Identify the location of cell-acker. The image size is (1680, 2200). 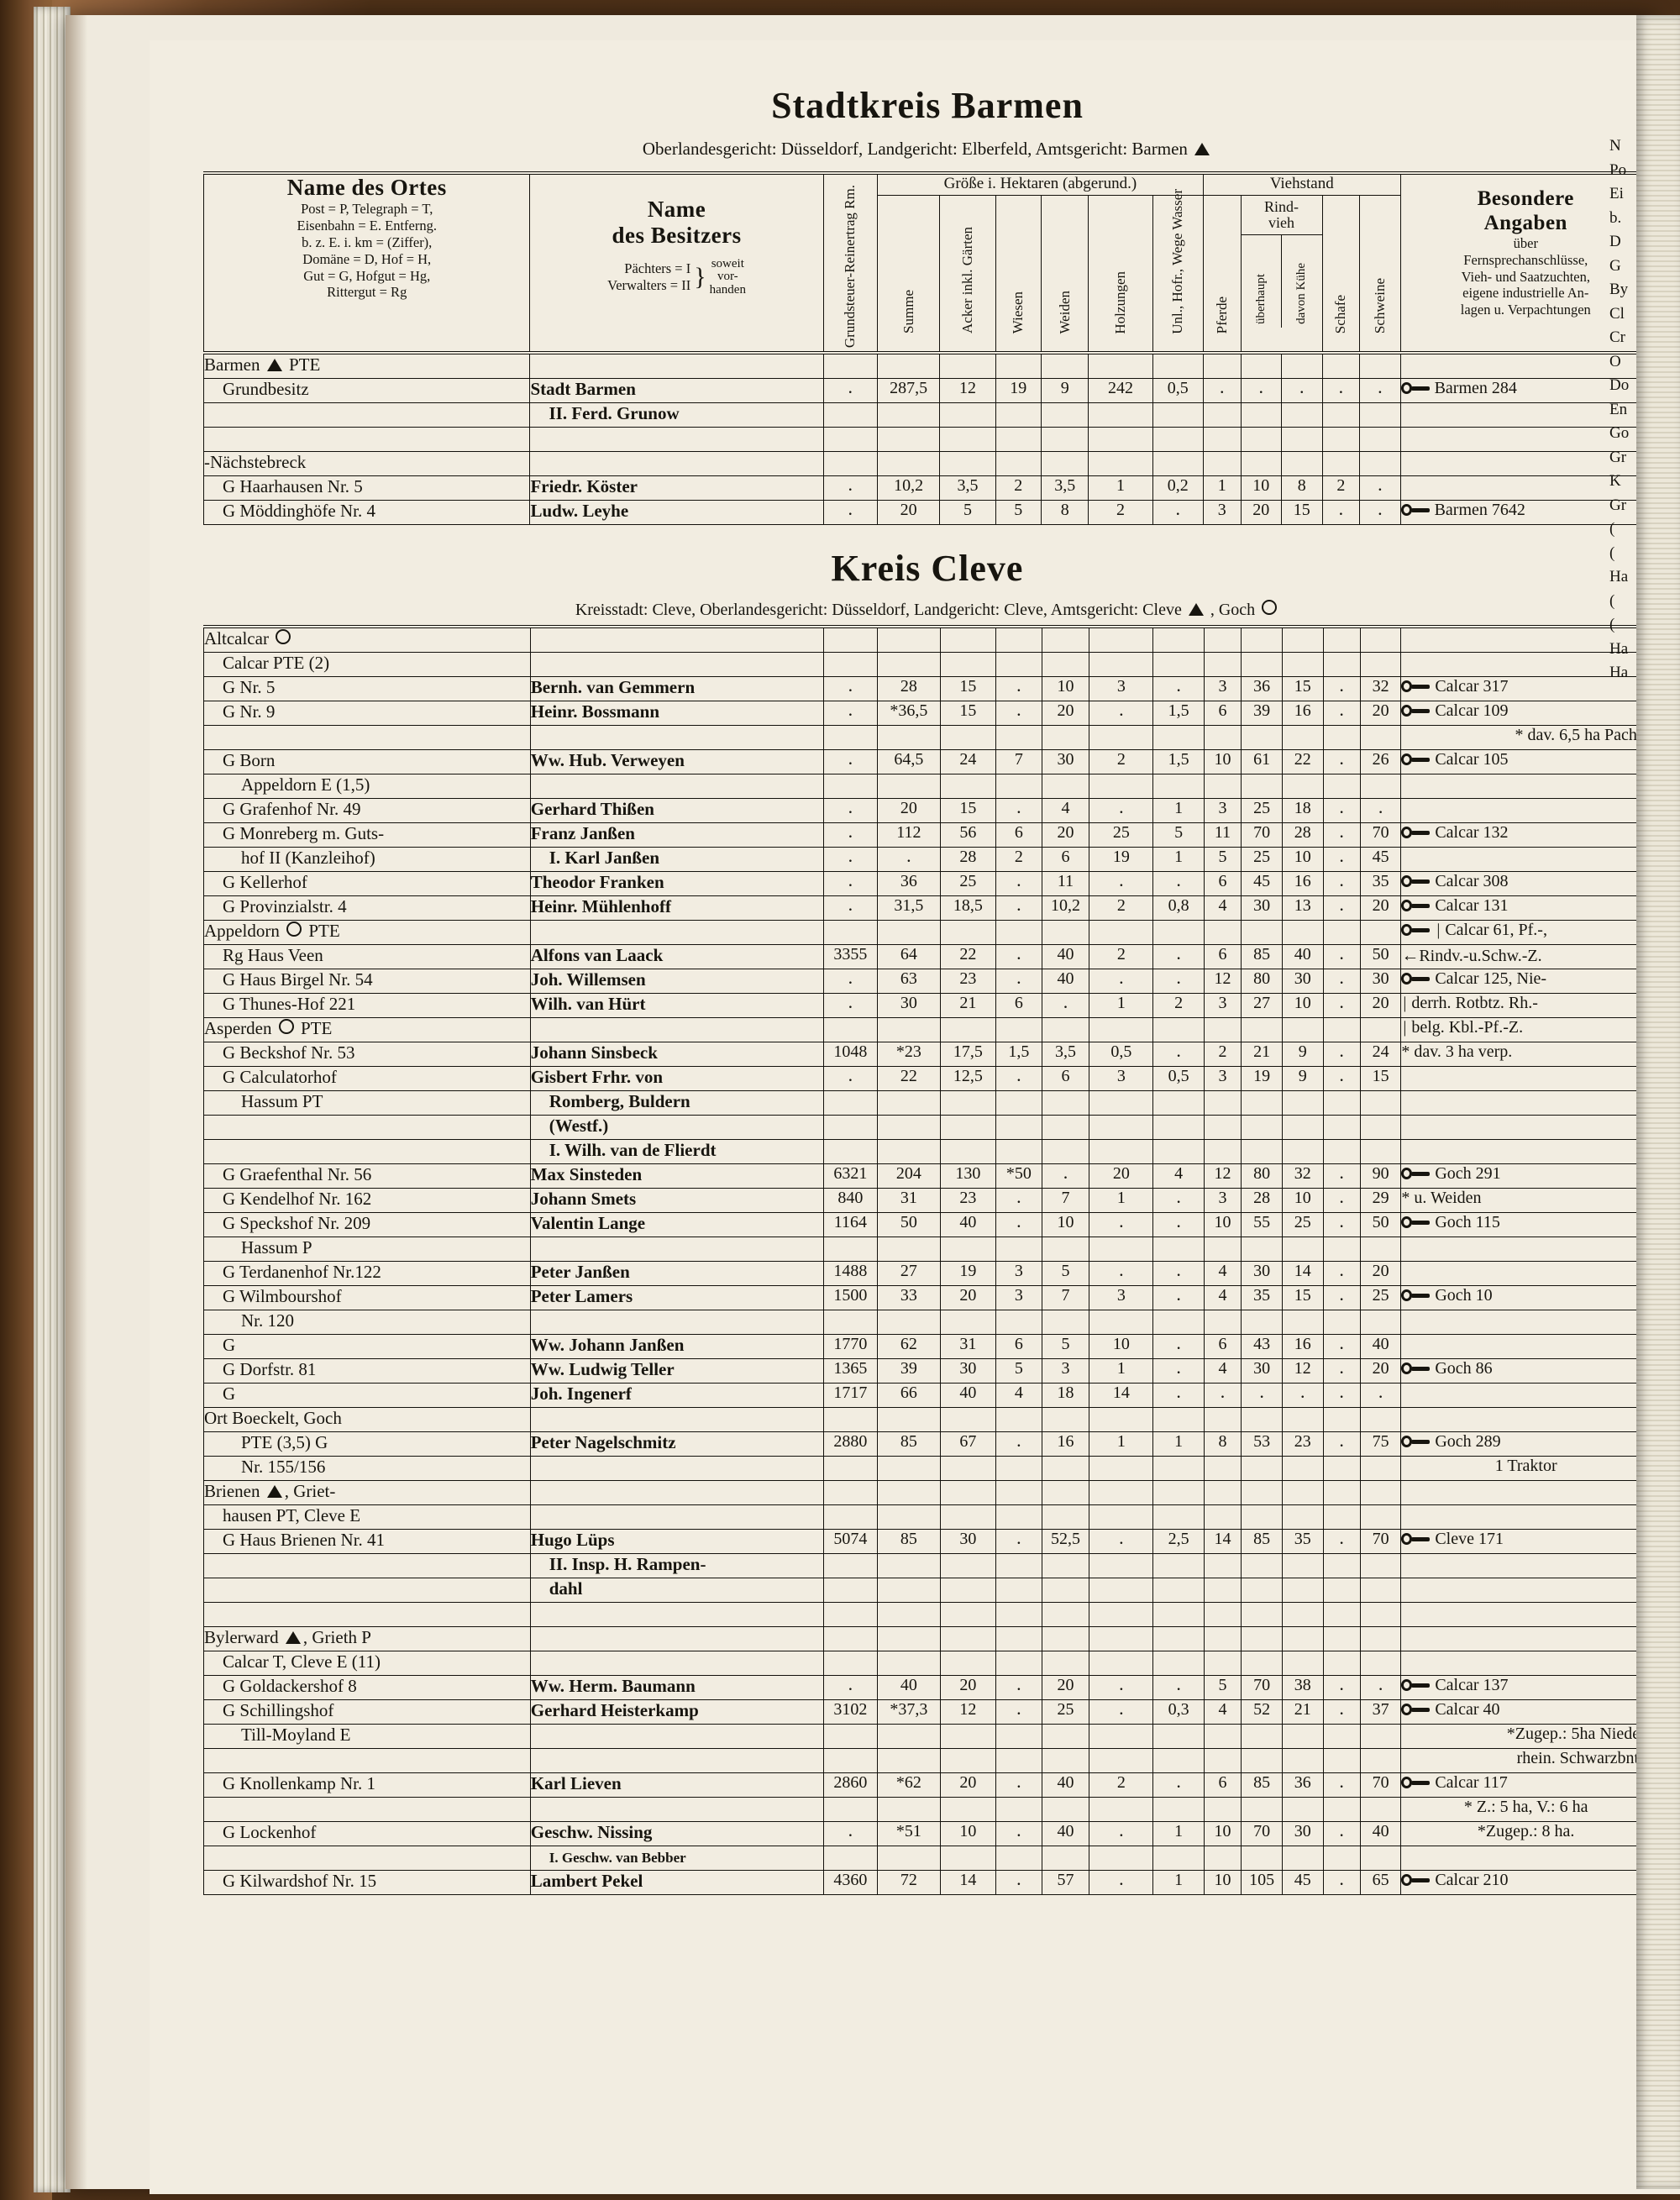
(968, 1517).